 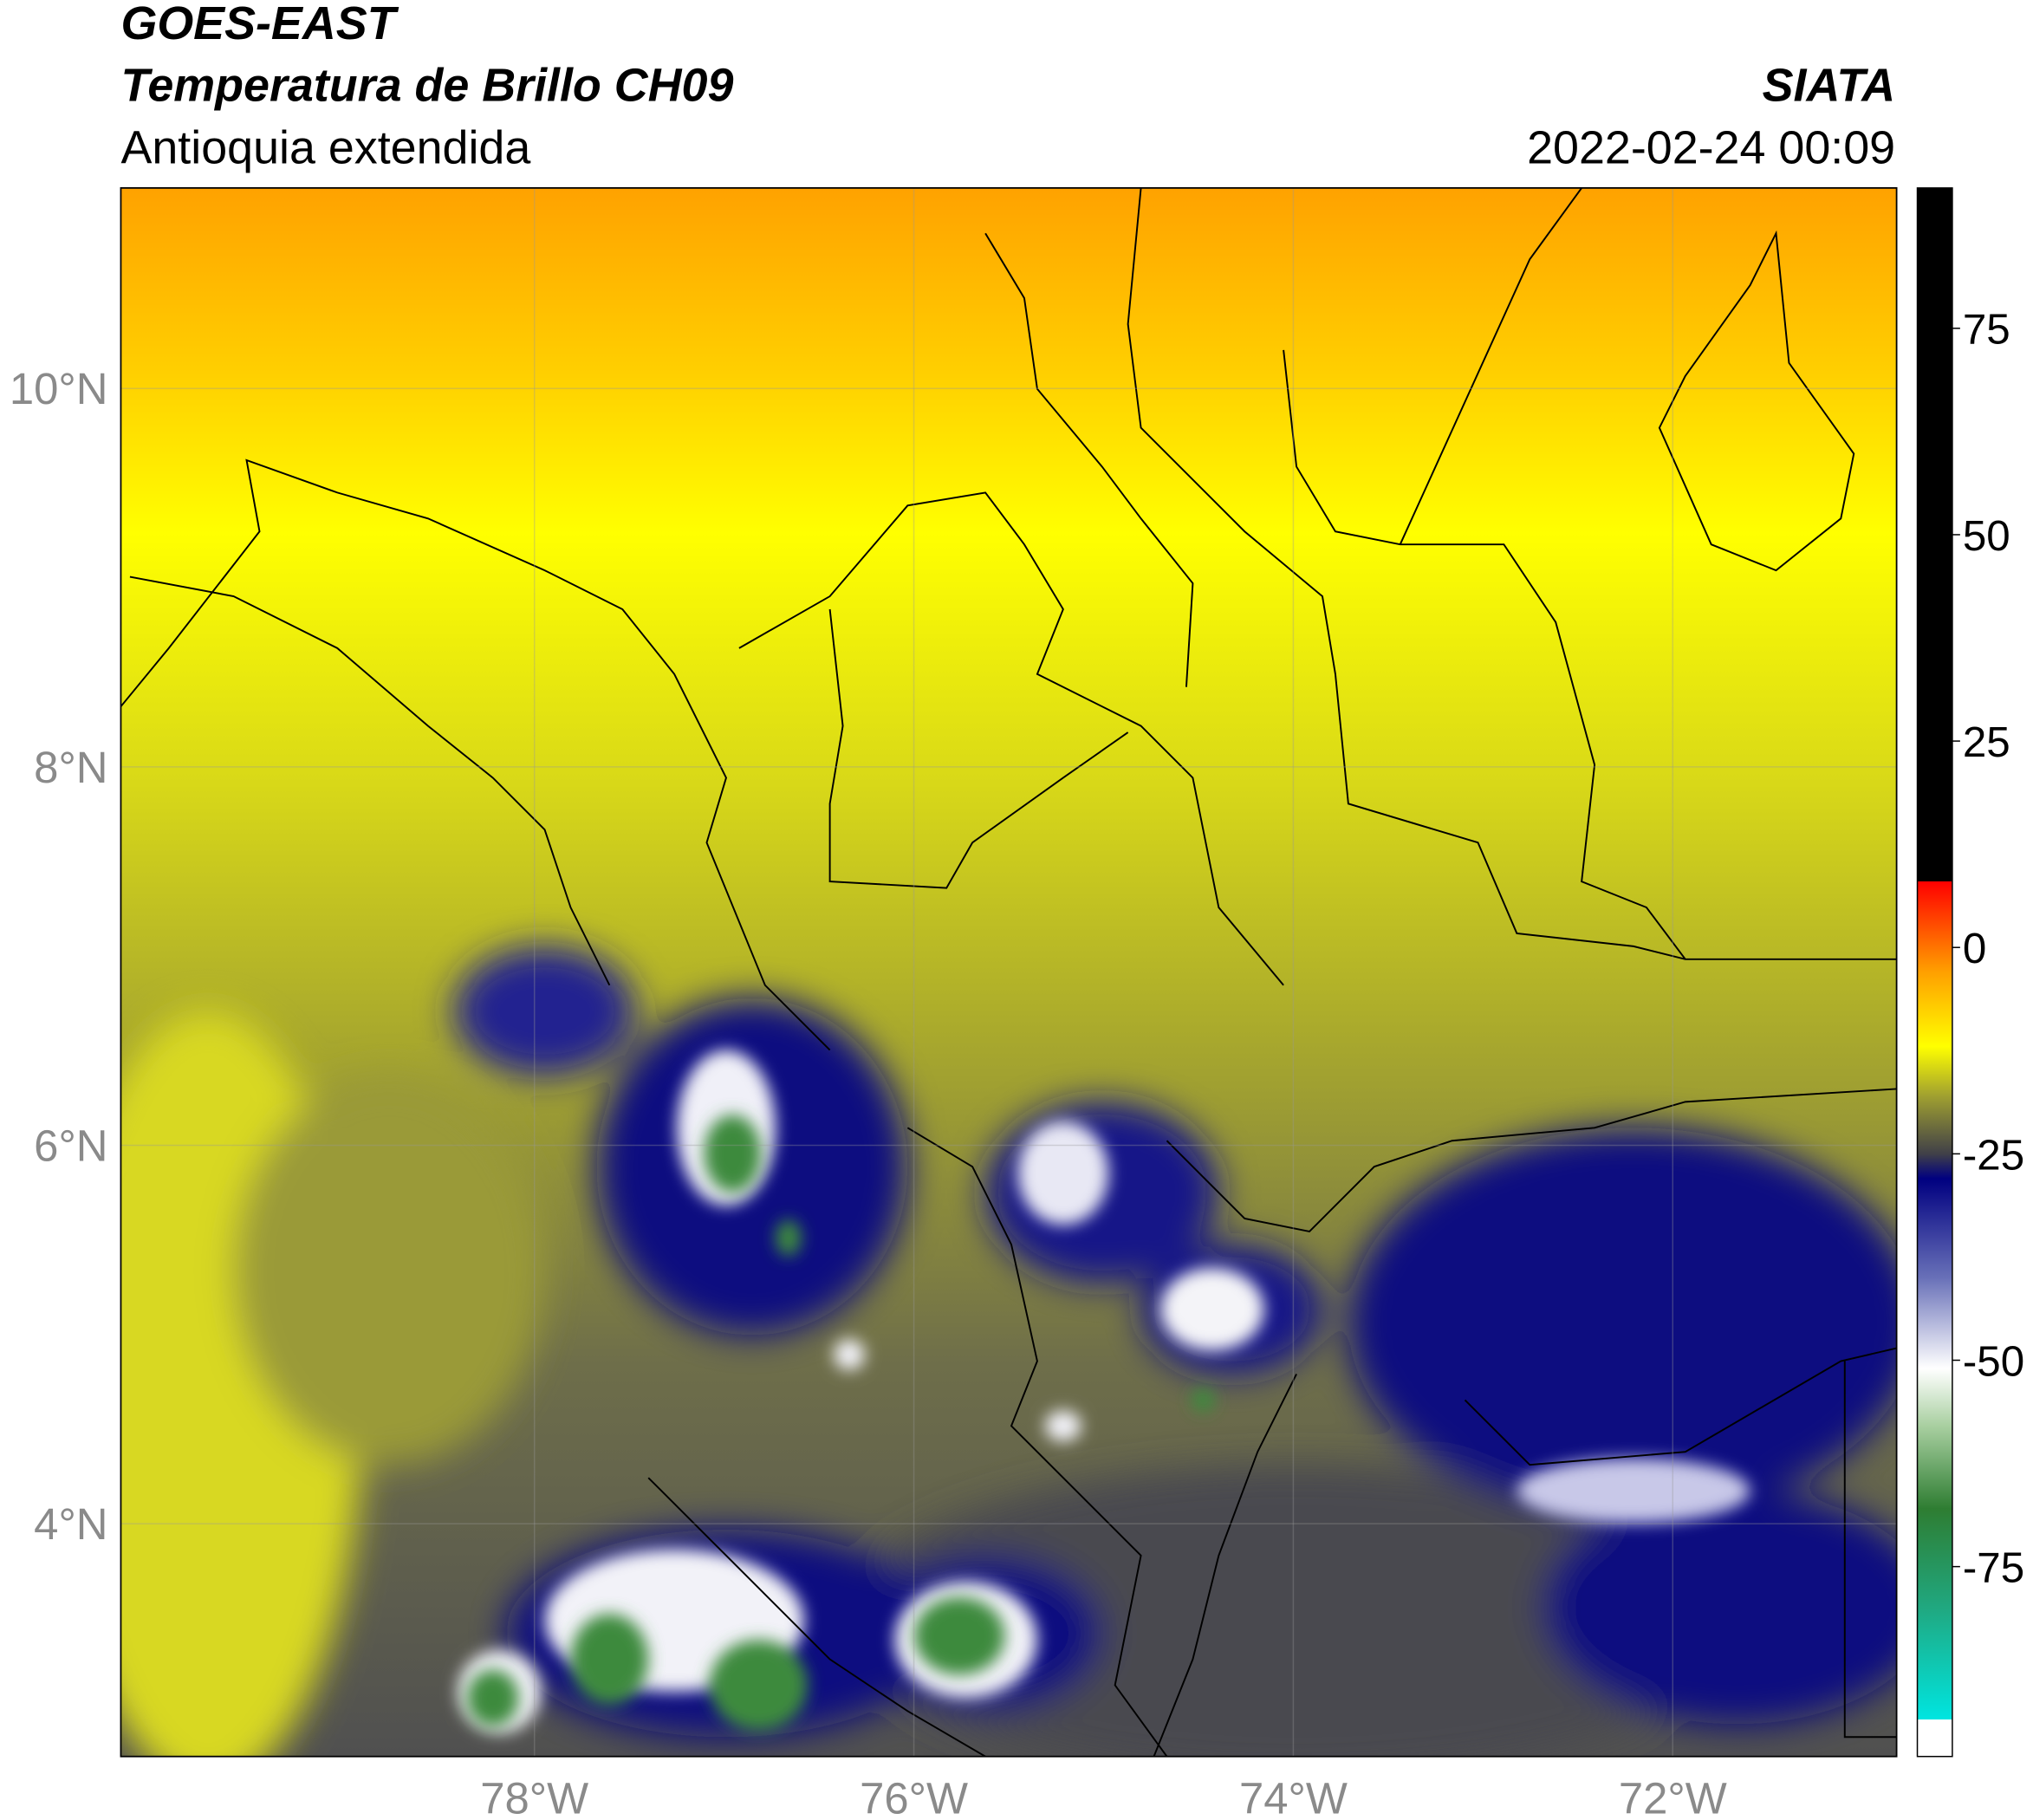 I want to click on colorbar-tick-label: -75, so click(x=1993, y=1568).